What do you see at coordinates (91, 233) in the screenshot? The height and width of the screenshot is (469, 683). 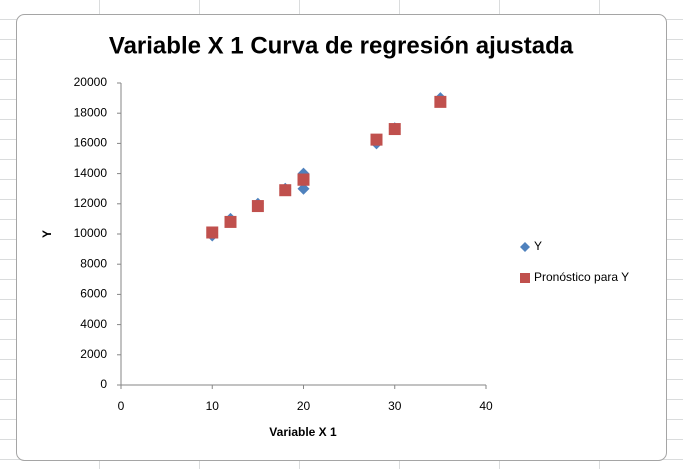 I see `y-tick-label: 10000` at bounding box center [91, 233].